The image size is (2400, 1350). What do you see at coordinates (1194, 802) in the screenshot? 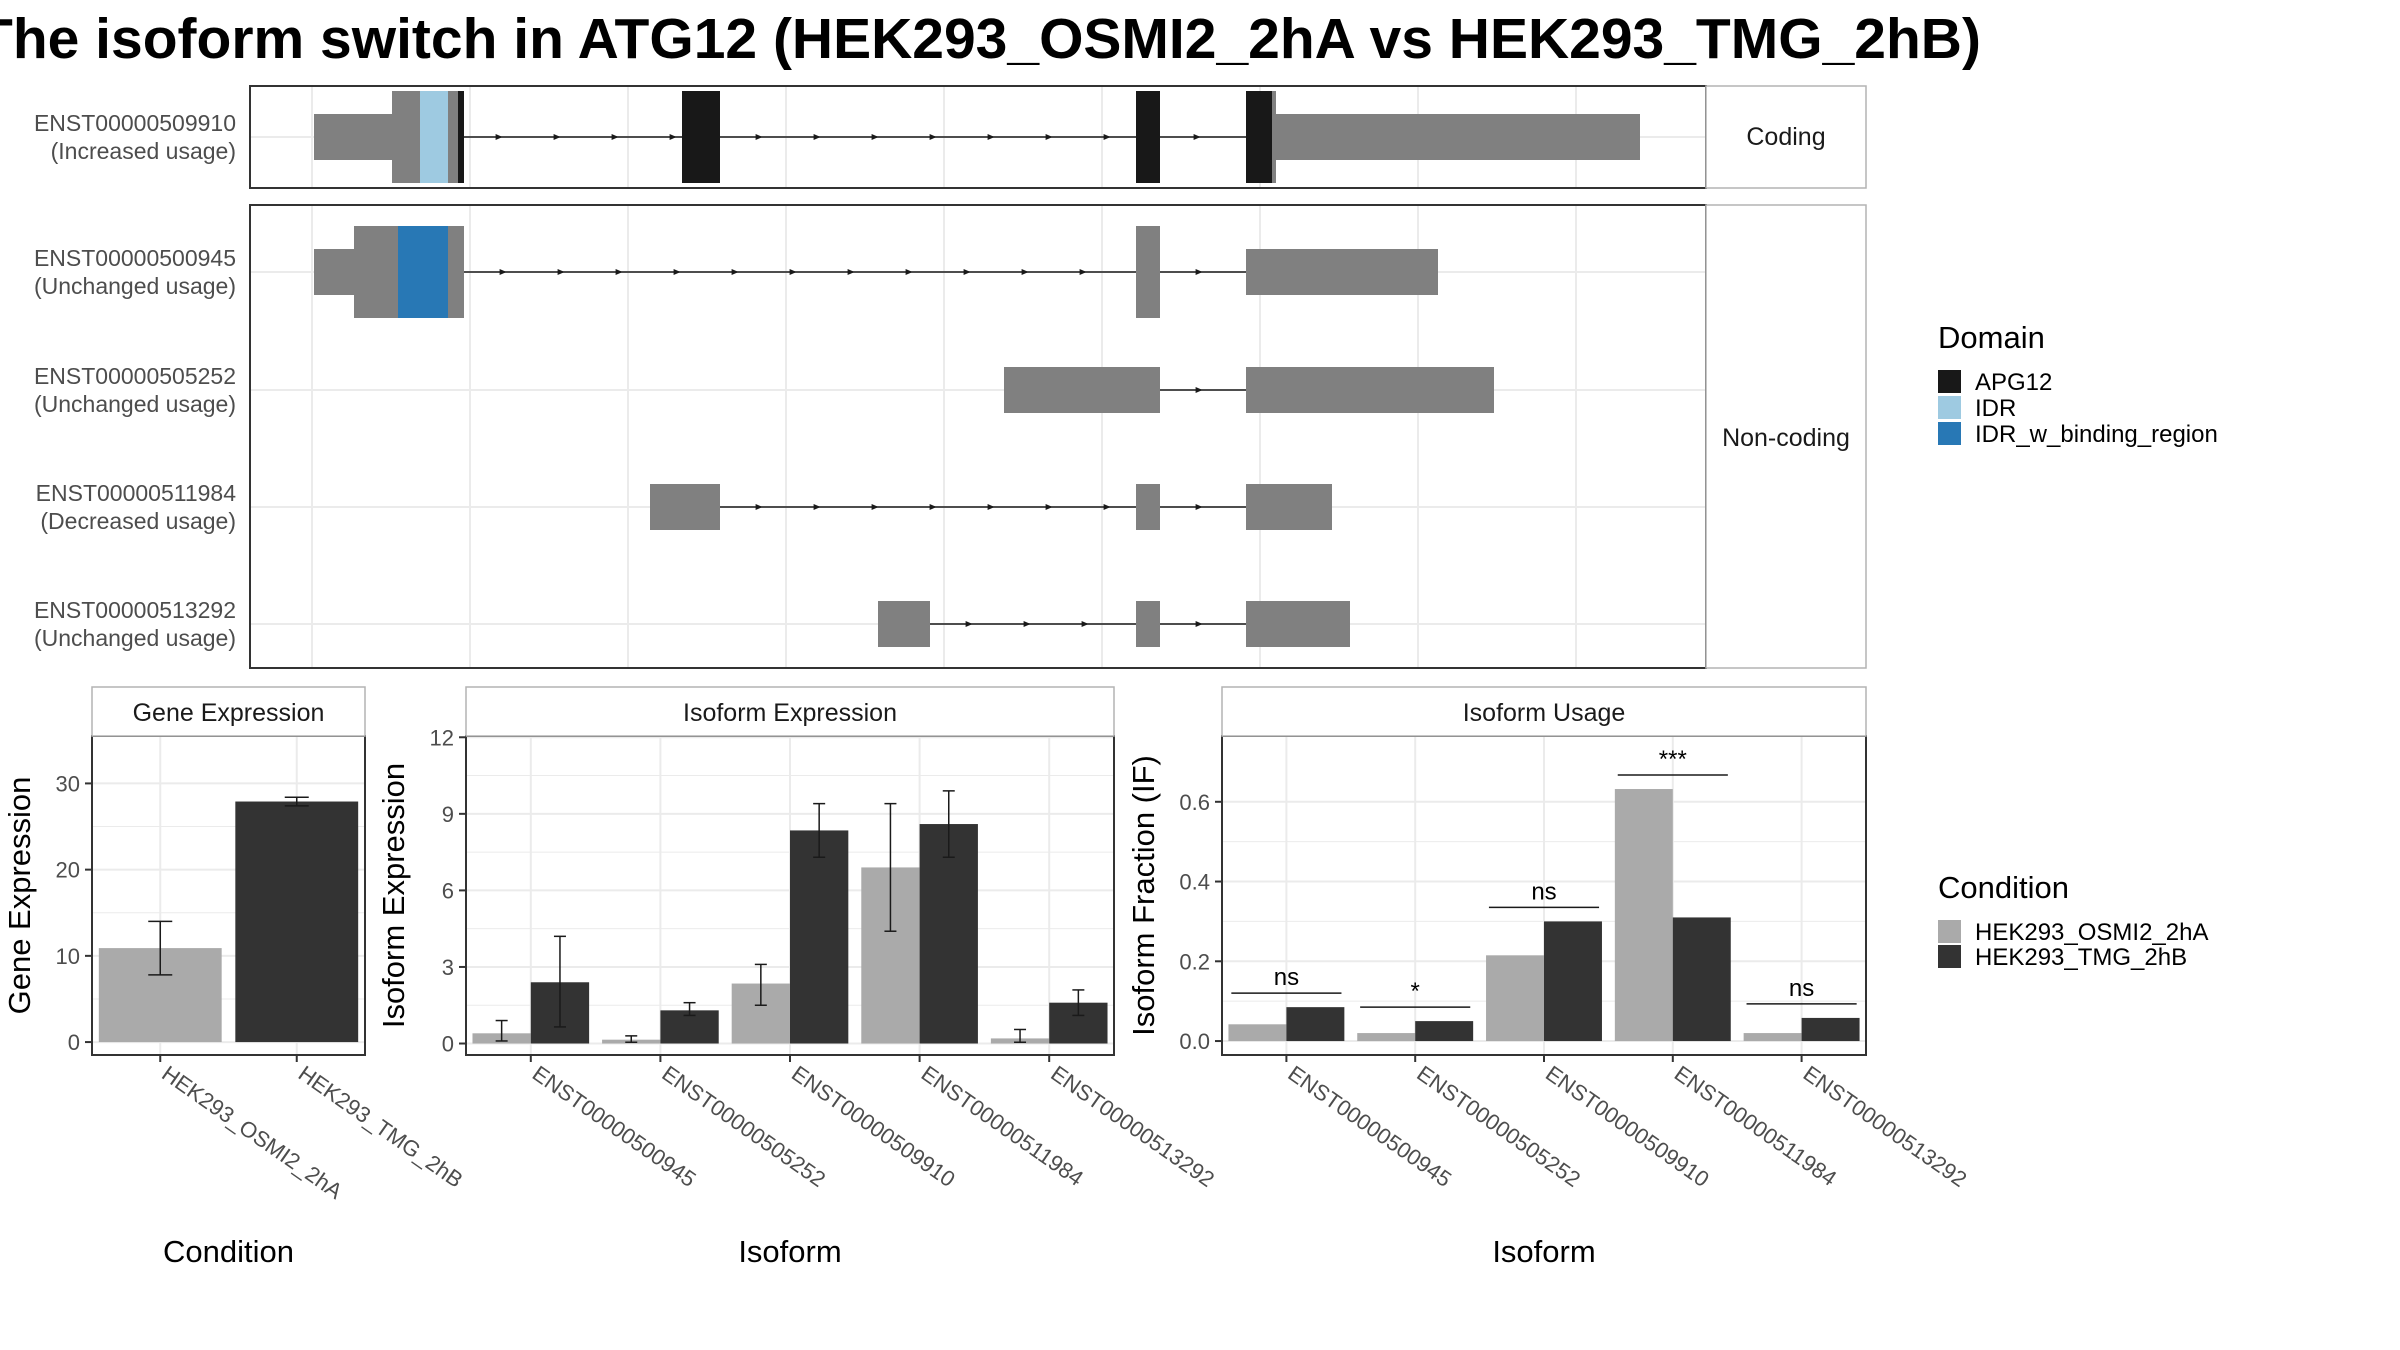
I see `y-tick-label: 0.6` at bounding box center [1194, 802].